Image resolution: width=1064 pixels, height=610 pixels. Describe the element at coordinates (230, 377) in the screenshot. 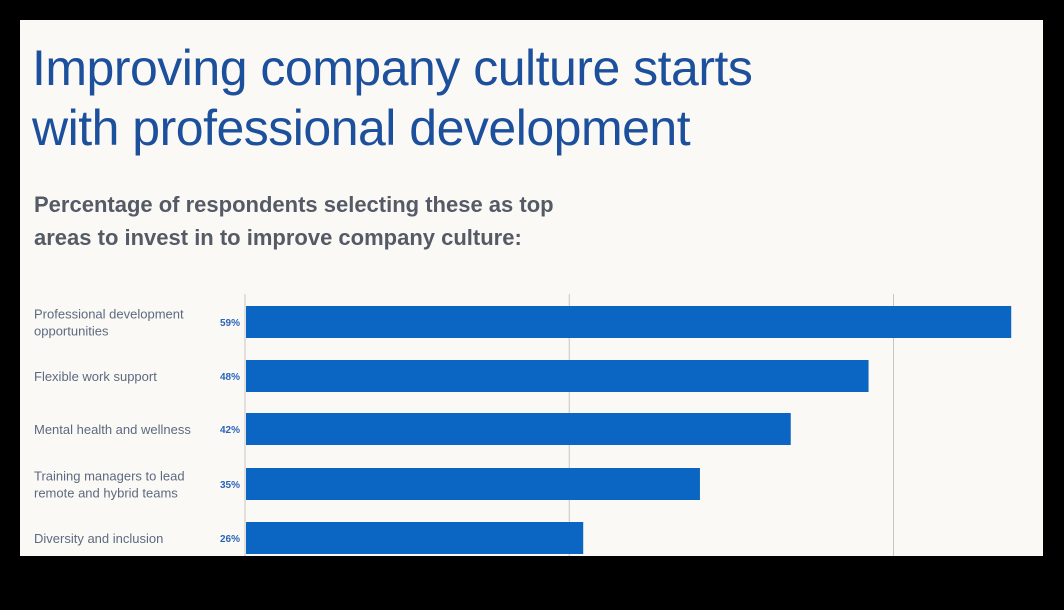

I see `value-label: 48%` at that location.